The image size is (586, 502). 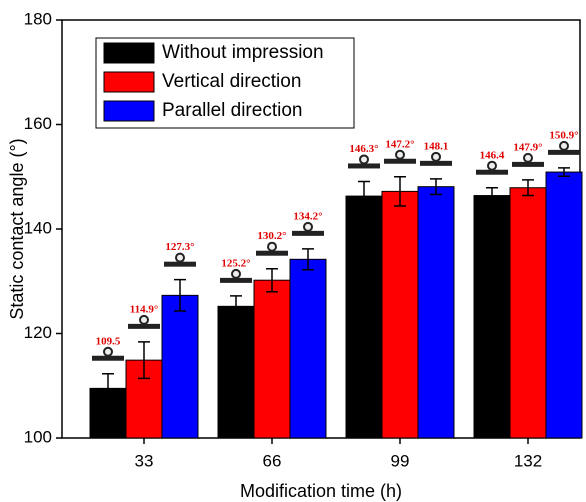 What do you see at coordinates (38, 332) in the screenshot?
I see `y-tick-label: 120` at bounding box center [38, 332].